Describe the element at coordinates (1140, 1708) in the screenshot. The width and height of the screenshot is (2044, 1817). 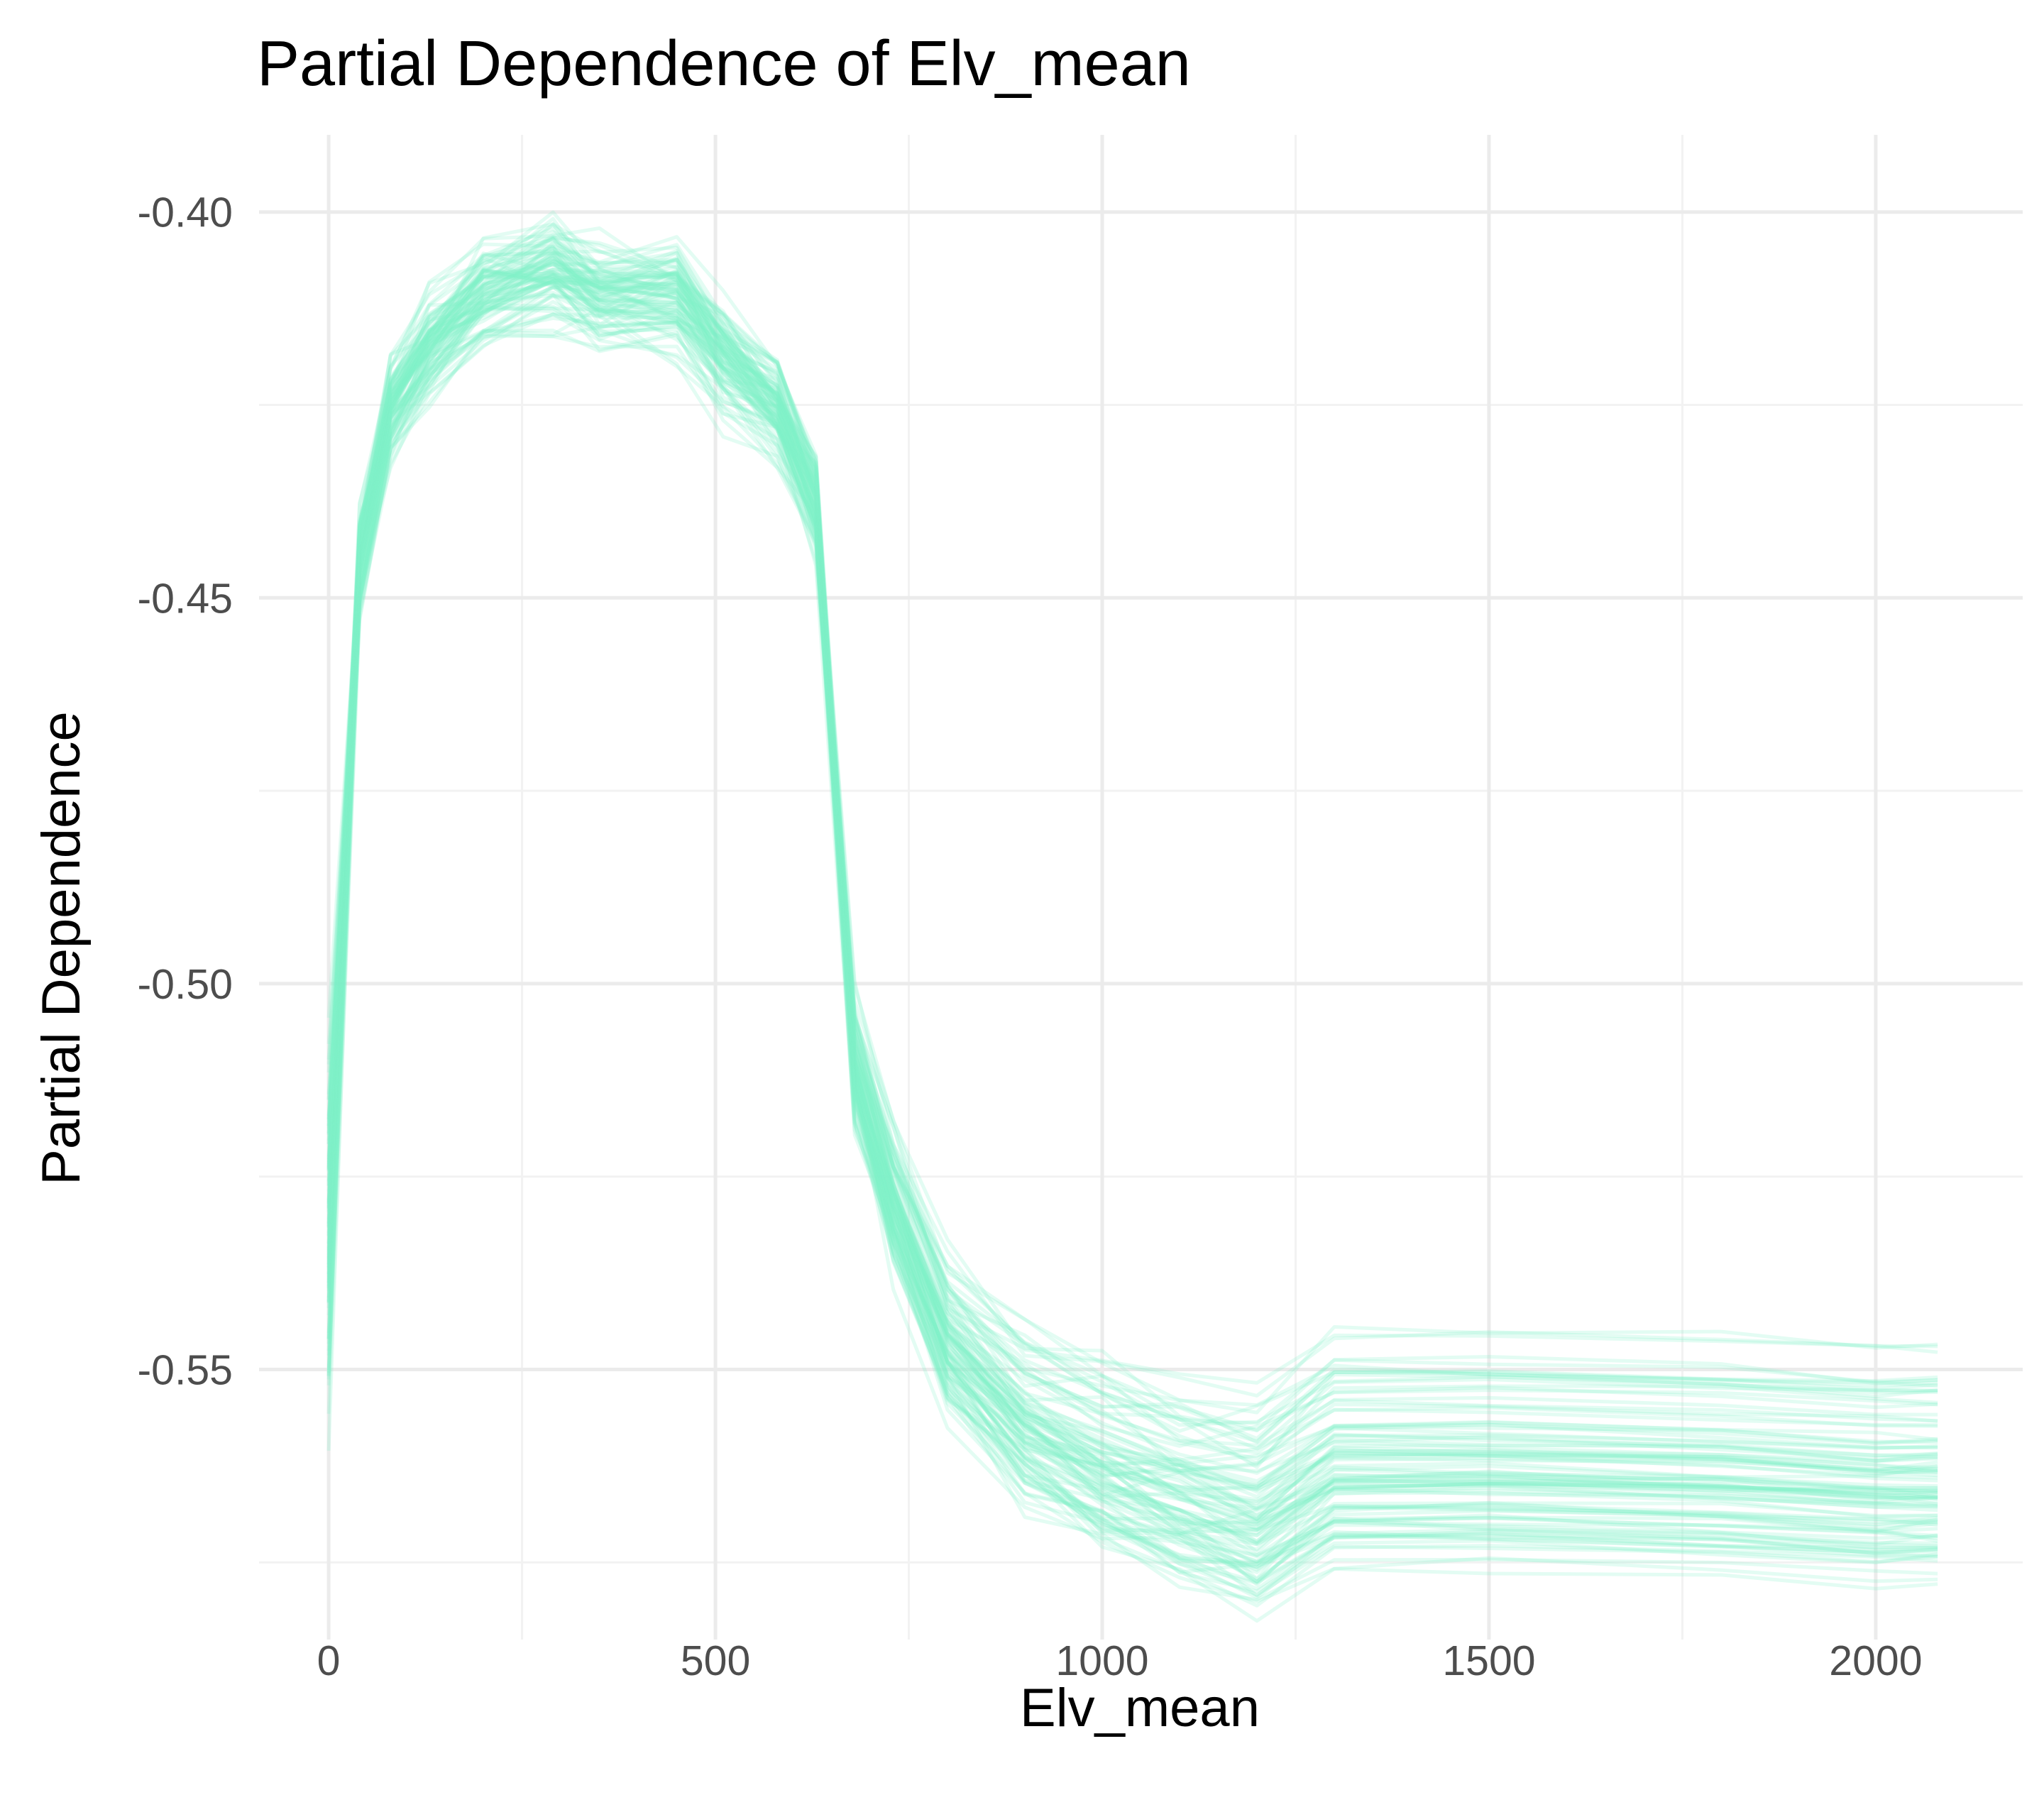
I see `x-axis-label: Elv_mean` at that location.